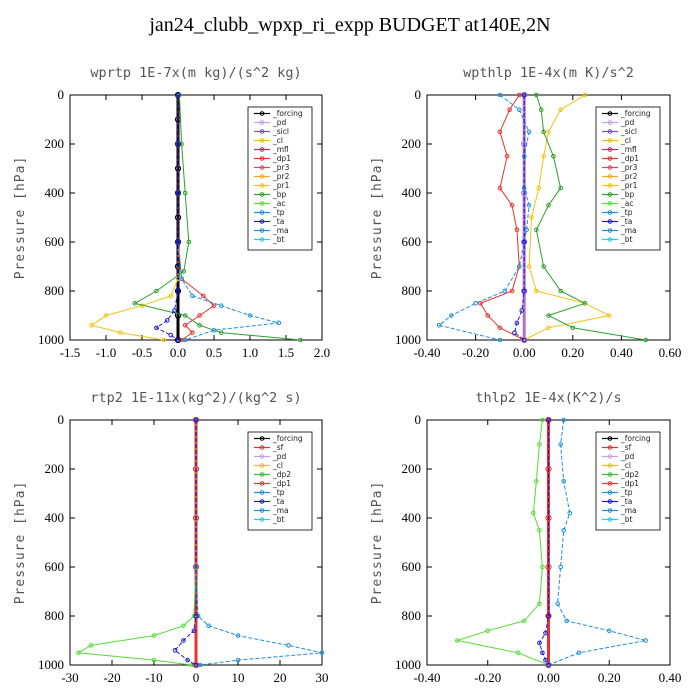 The image size is (700, 700). What do you see at coordinates (279, 194) in the screenshot?
I see `legend-entry: _bp` at bounding box center [279, 194].